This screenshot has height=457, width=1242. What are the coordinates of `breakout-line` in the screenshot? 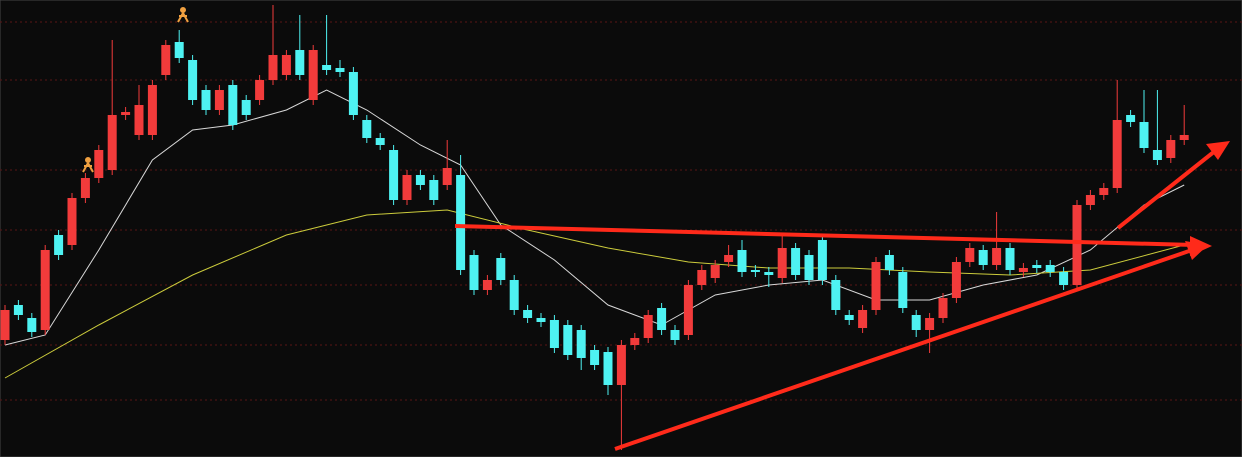 It's located at (1166, 189).